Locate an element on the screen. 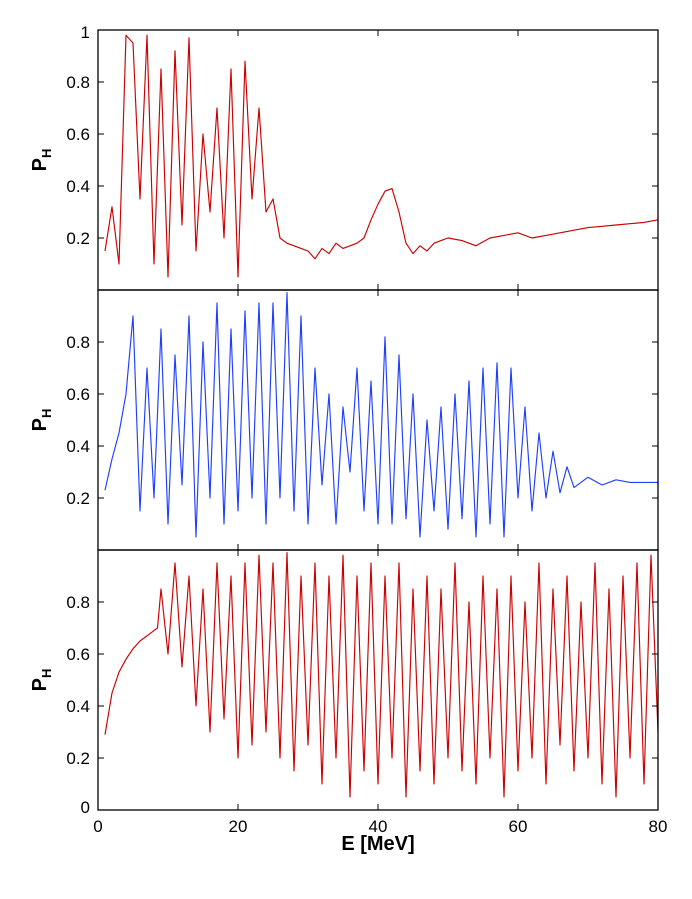 The image size is (692, 899). x-tick-label: 80 is located at coordinates (658, 826).